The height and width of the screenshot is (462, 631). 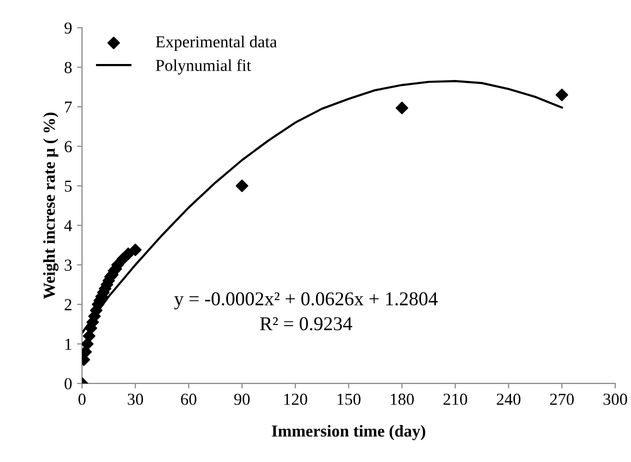 What do you see at coordinates (68, 265) in the screenshot?
I see `y-tick-label: 3` at bounding box center [68, 265].